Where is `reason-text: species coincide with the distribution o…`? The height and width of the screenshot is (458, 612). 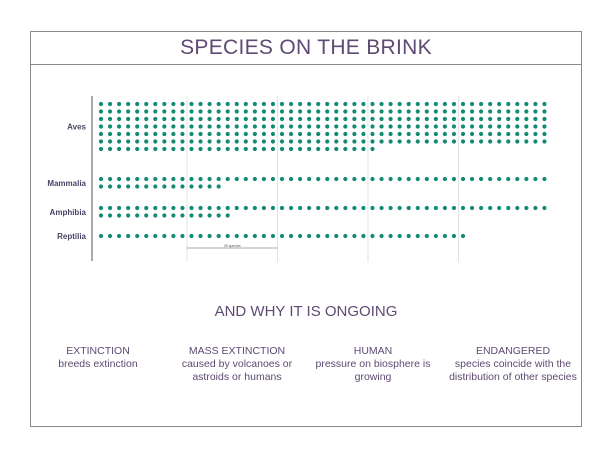 reason-text: species coincide with the distribution o… is located at coordinates (513, 370).